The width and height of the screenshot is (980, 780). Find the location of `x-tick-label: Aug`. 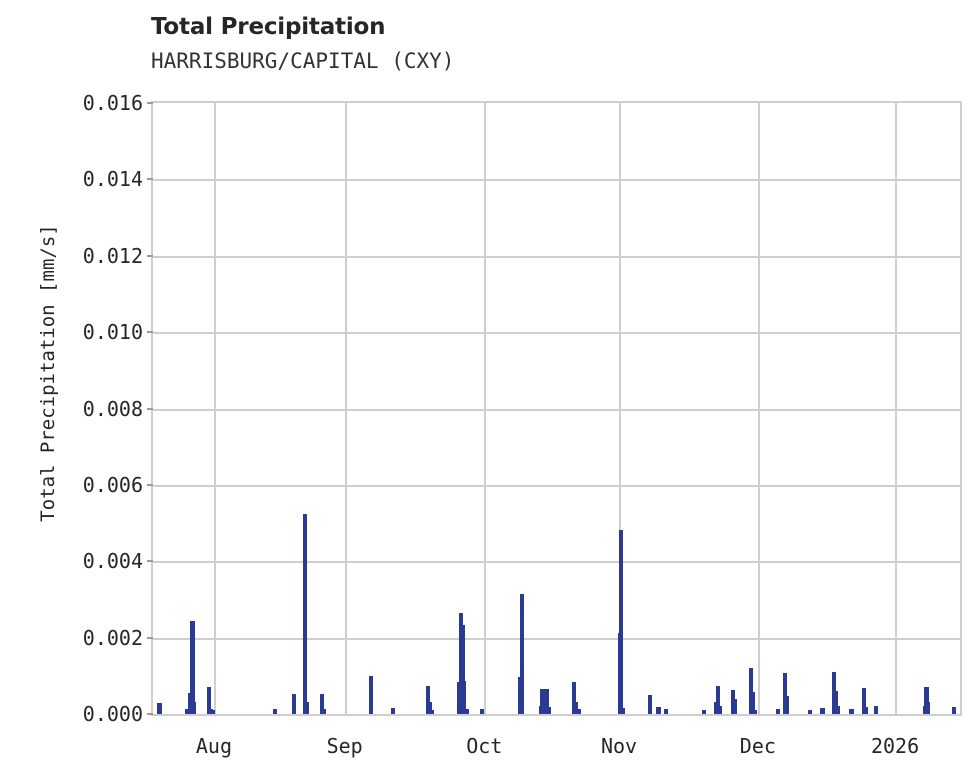

x-tick-label: Aug is located at coordinates (213, 746).